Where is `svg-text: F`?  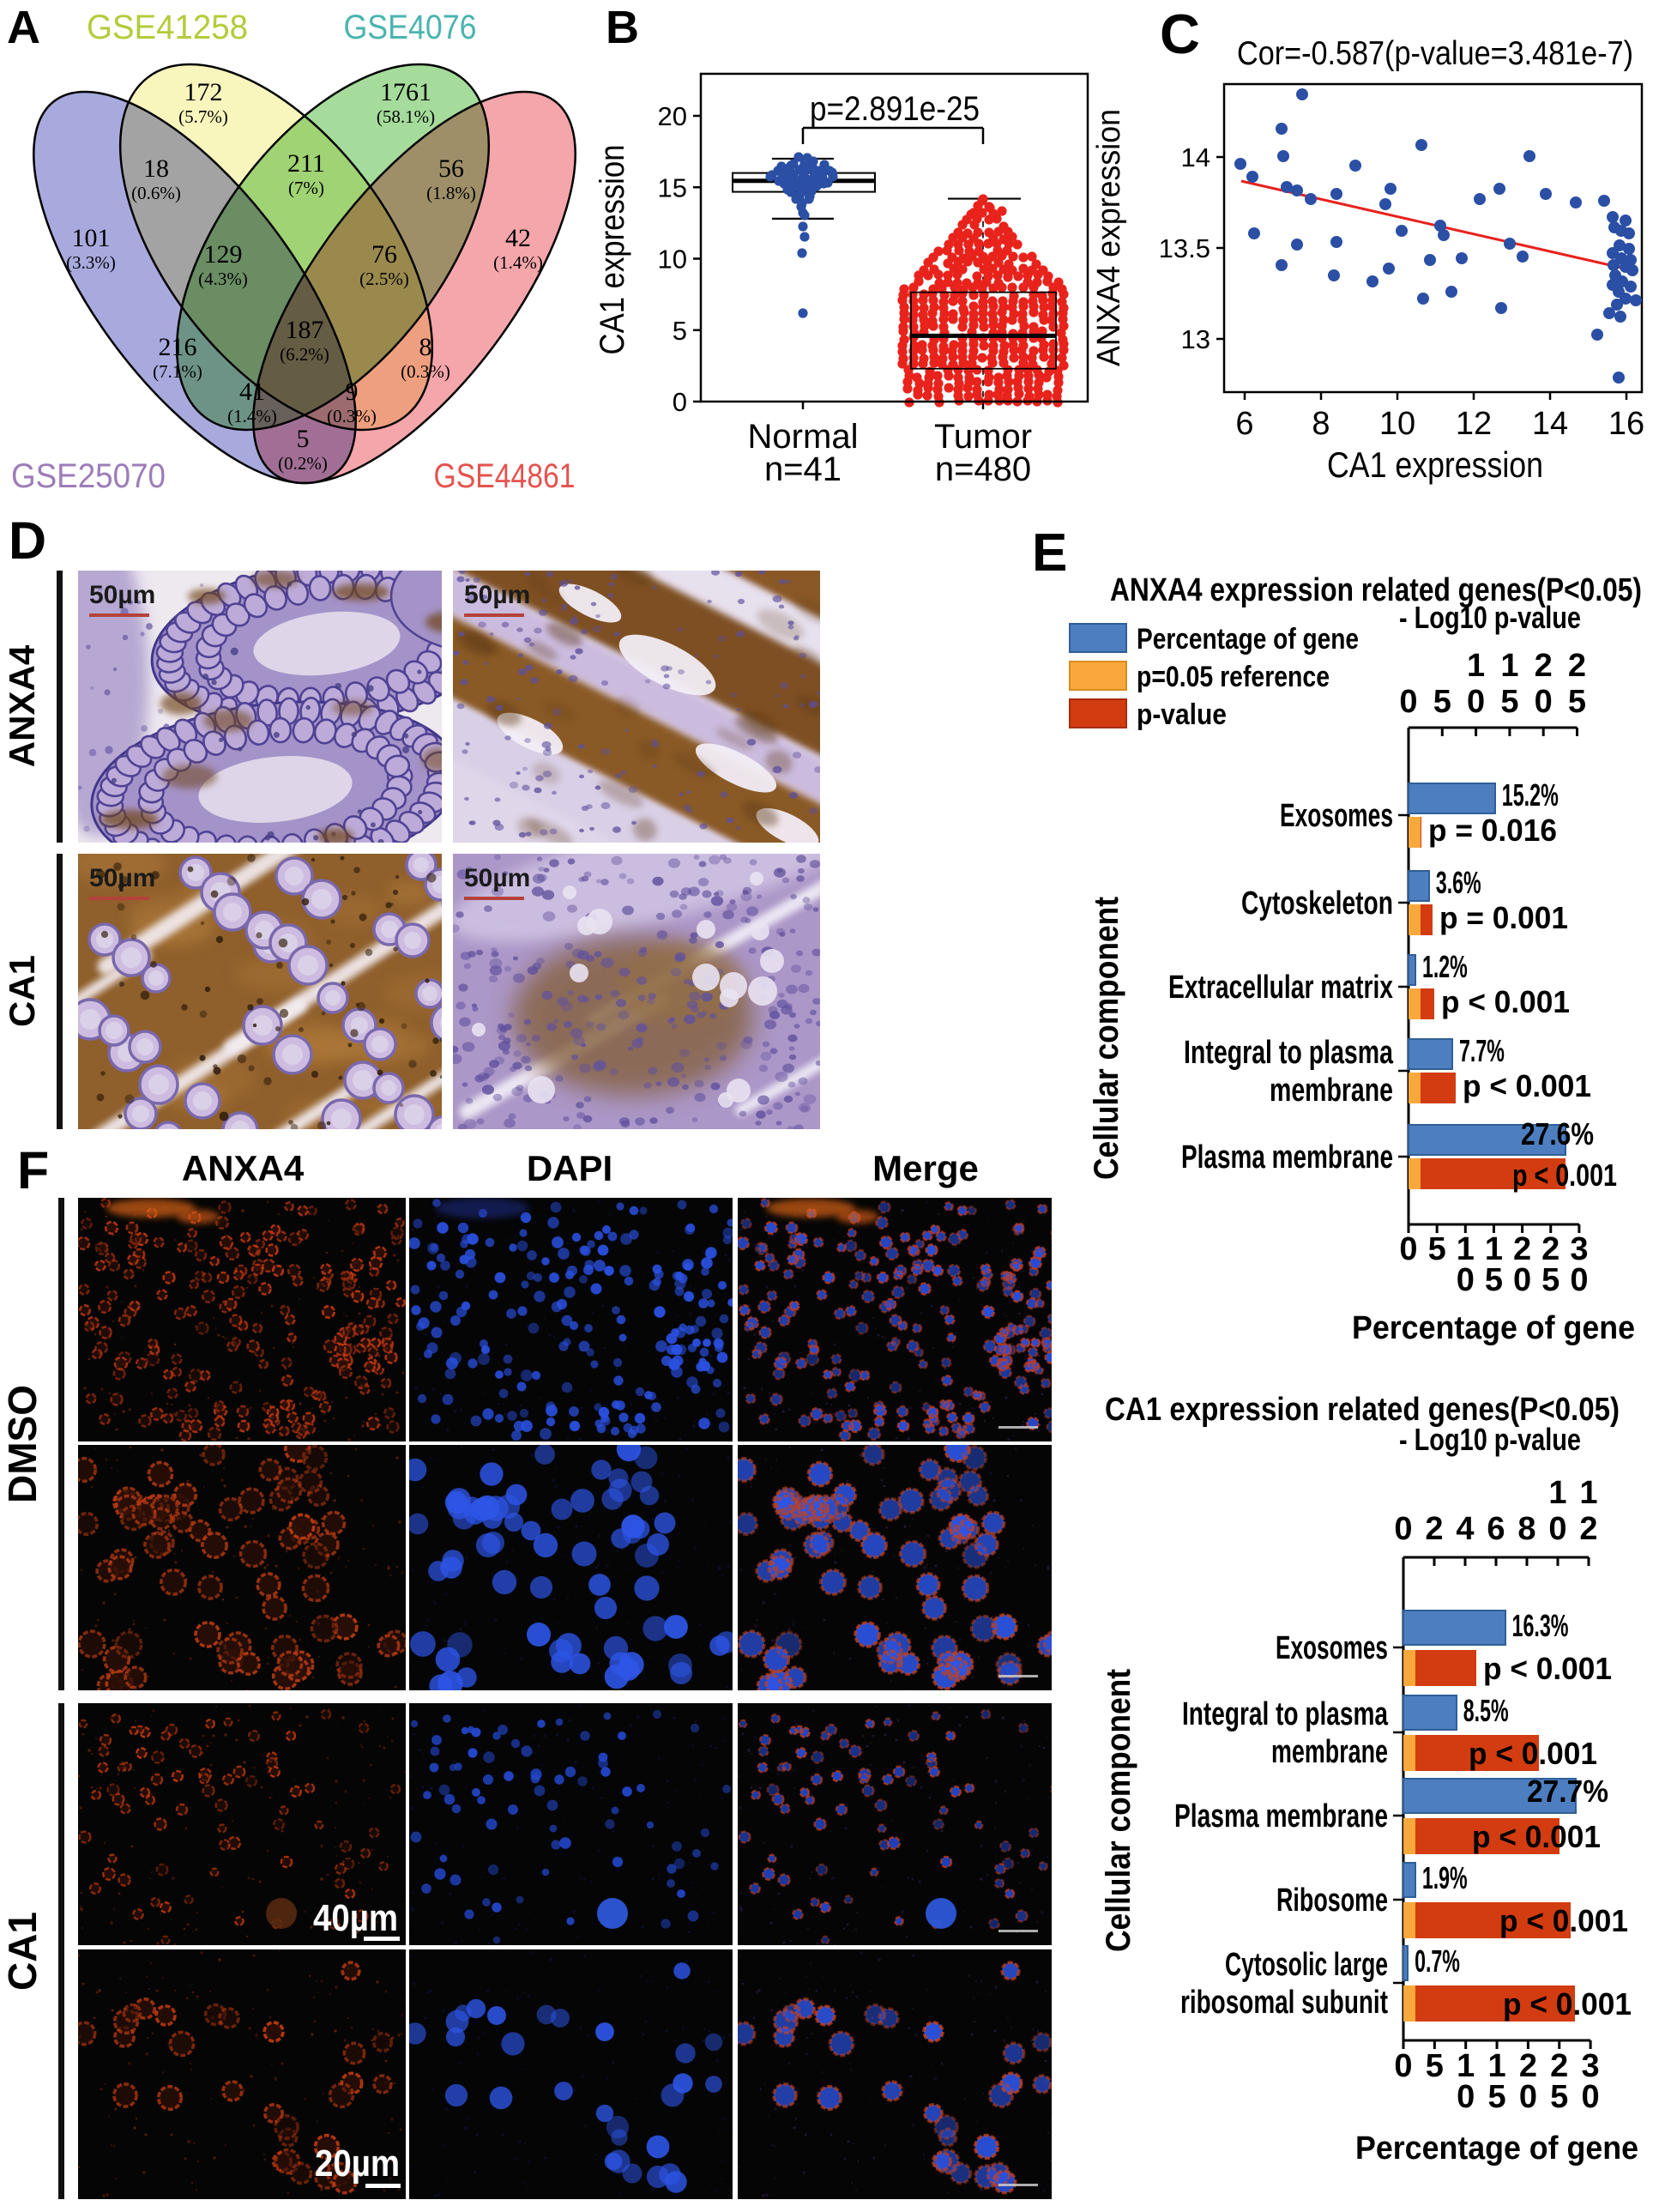
svg-text: F is located at coordinates (33, 1170).